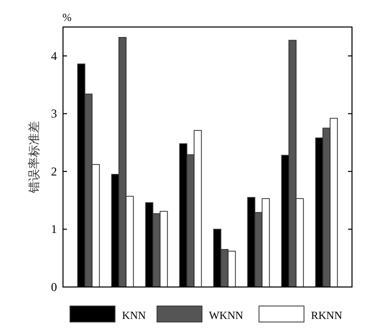 This screenshot has height=329, width=380. What do you see at coordinates (226, 316) in the screenshot?
I see `legend-label: WKNN` at bounding box center [226, 316].